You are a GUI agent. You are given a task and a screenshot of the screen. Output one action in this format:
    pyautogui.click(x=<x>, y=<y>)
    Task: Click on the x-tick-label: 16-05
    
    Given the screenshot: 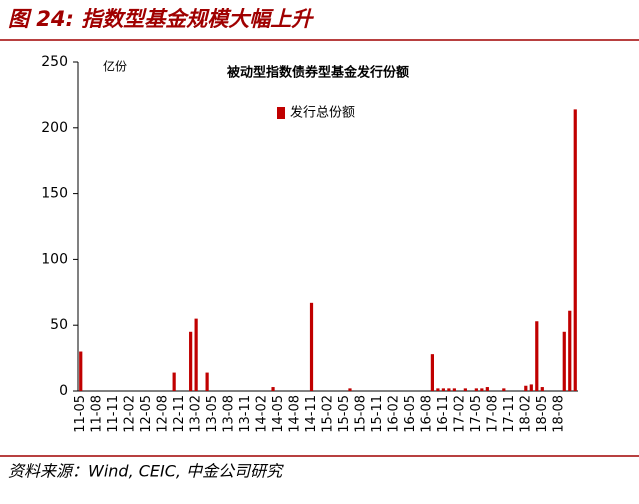 What is the action you would take?
    pyautogui.click(x=410, y=414)
    